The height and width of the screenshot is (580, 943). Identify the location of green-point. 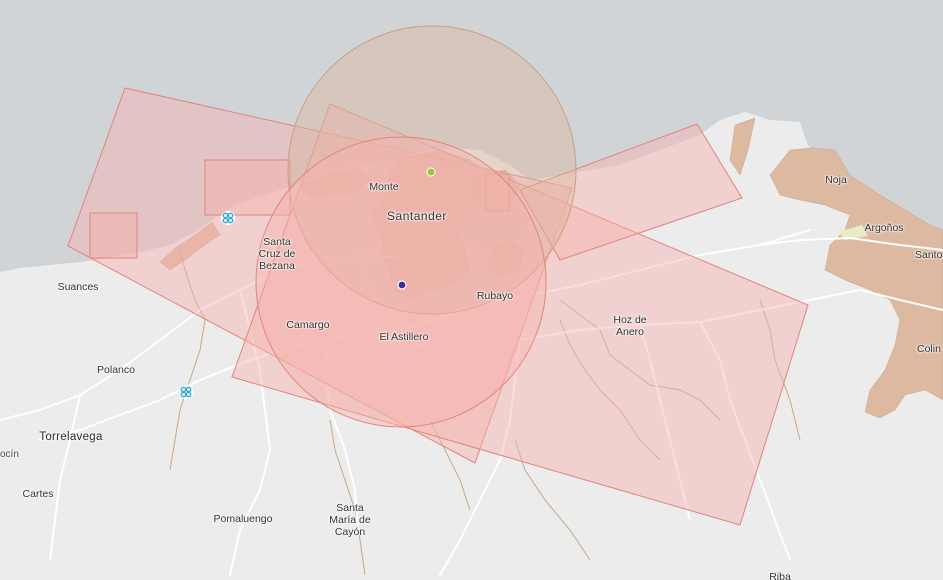
(431, 172).